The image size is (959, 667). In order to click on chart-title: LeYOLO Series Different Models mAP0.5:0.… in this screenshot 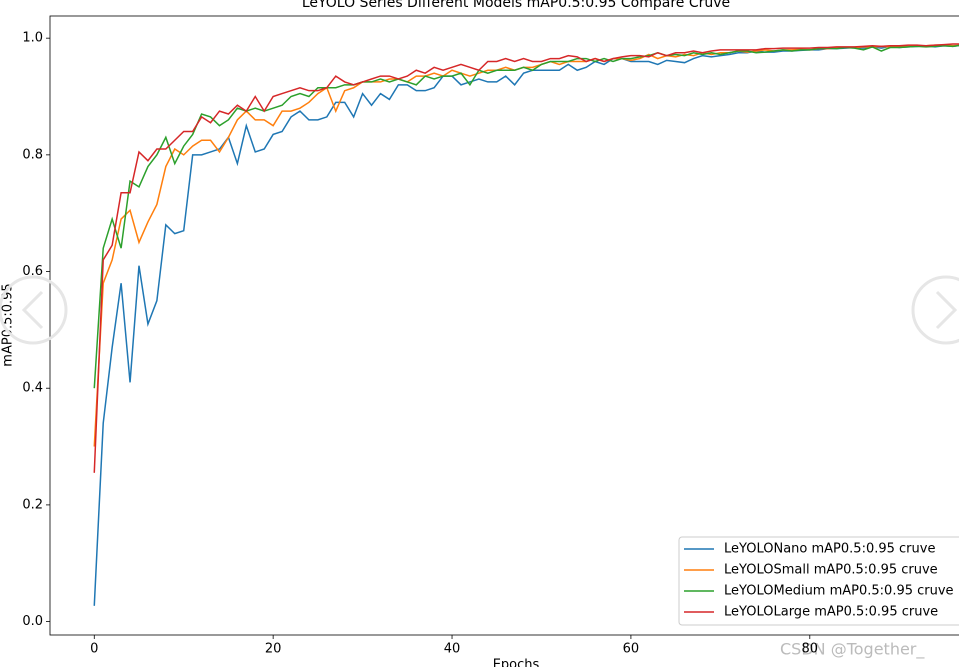, I will do `click(516, 5)`.